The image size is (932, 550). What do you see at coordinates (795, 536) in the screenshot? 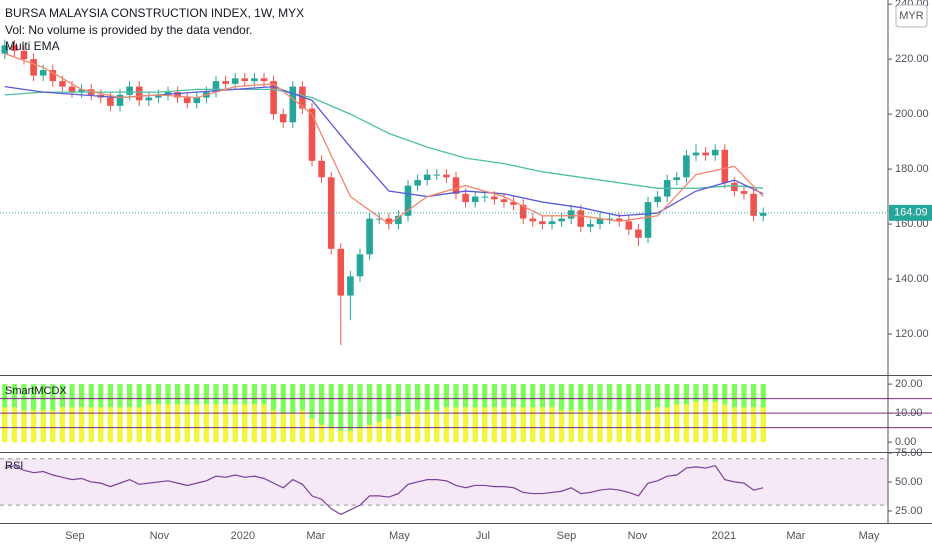
I see `x-tick-label: Mar` at bounding box center [795, 536].